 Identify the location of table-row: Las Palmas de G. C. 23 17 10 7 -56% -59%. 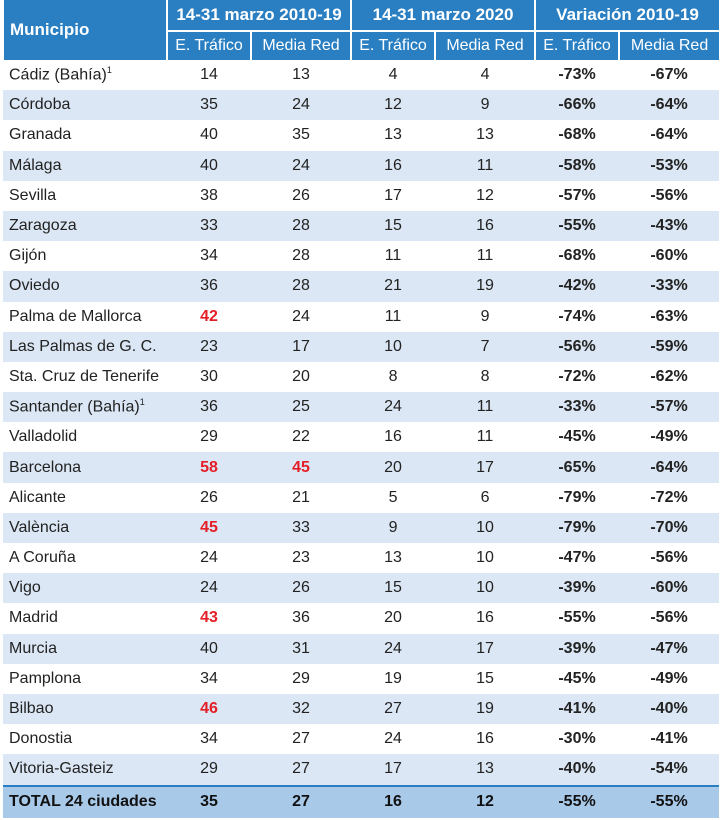
(361, 346).